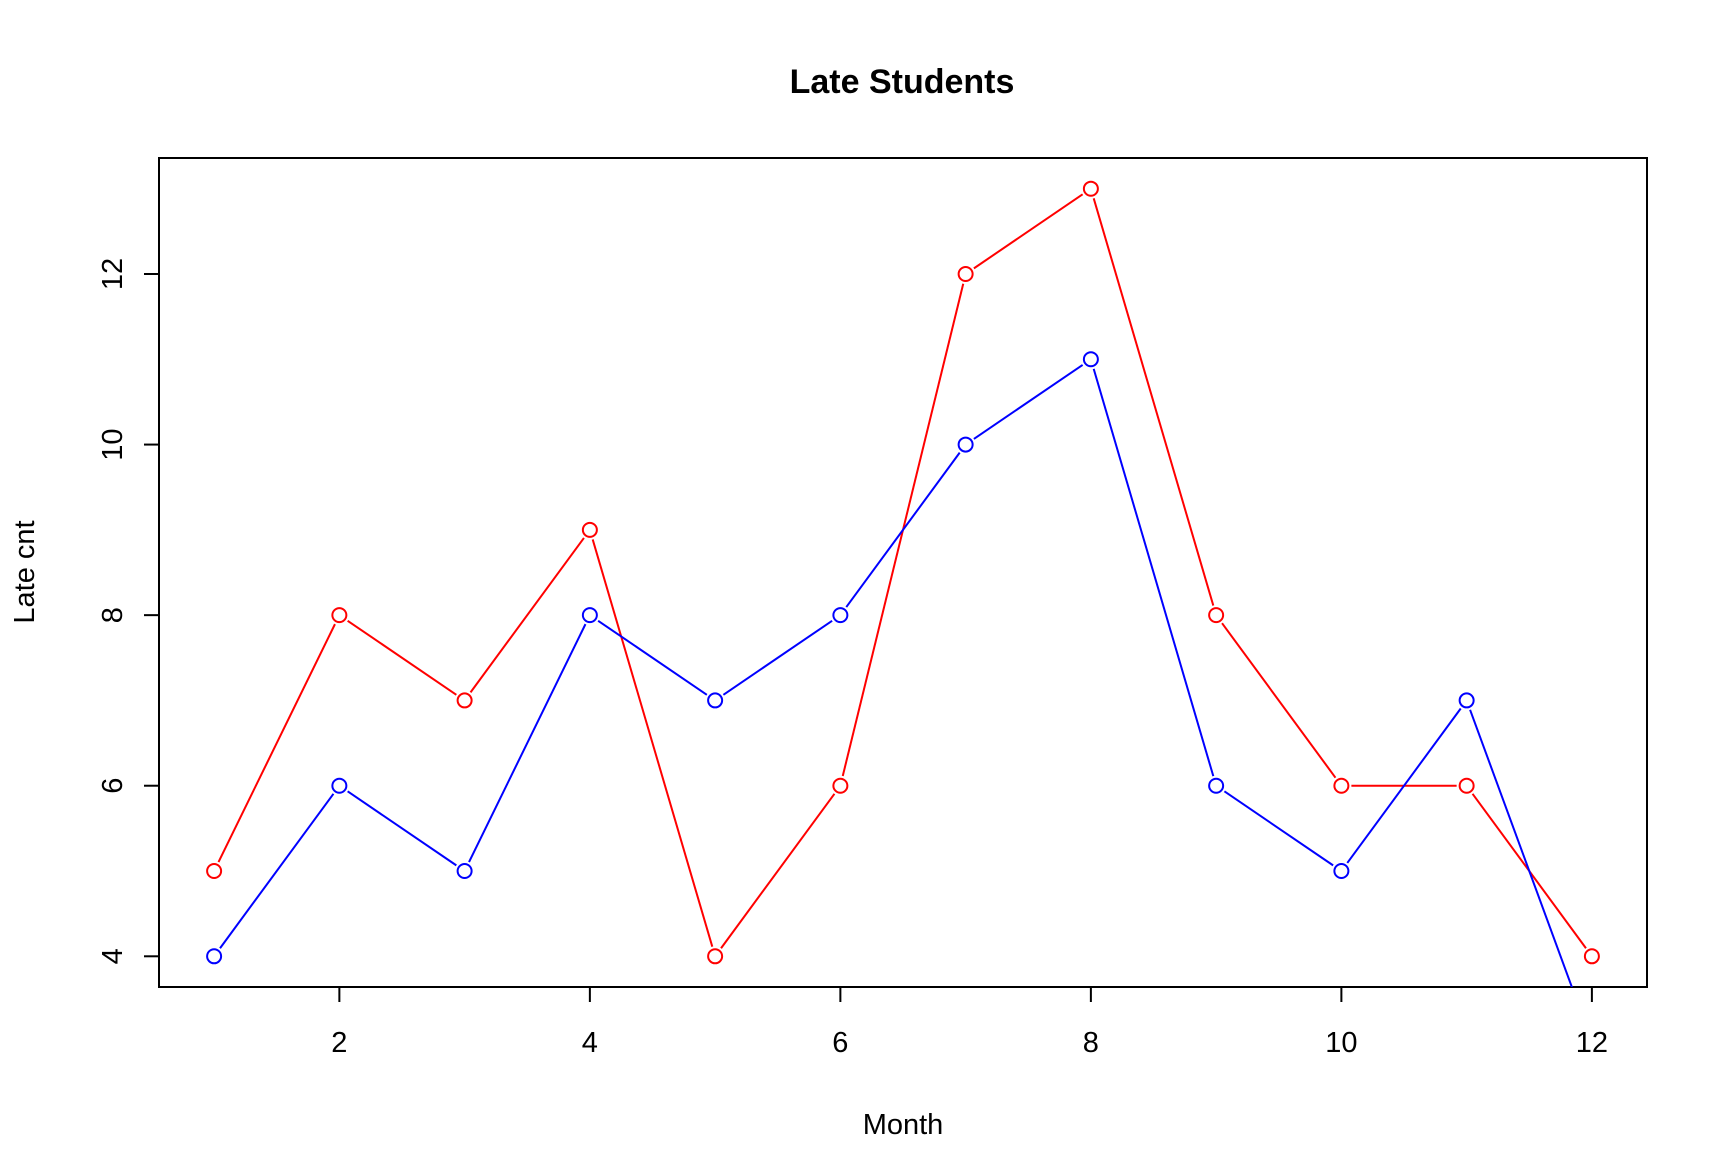 Image resolution: width=1716 pixels, height=1176 pixels. Describe the element at coordinates (113, 274) in the screenshot. I see `y-tick-label: 12` at that location.